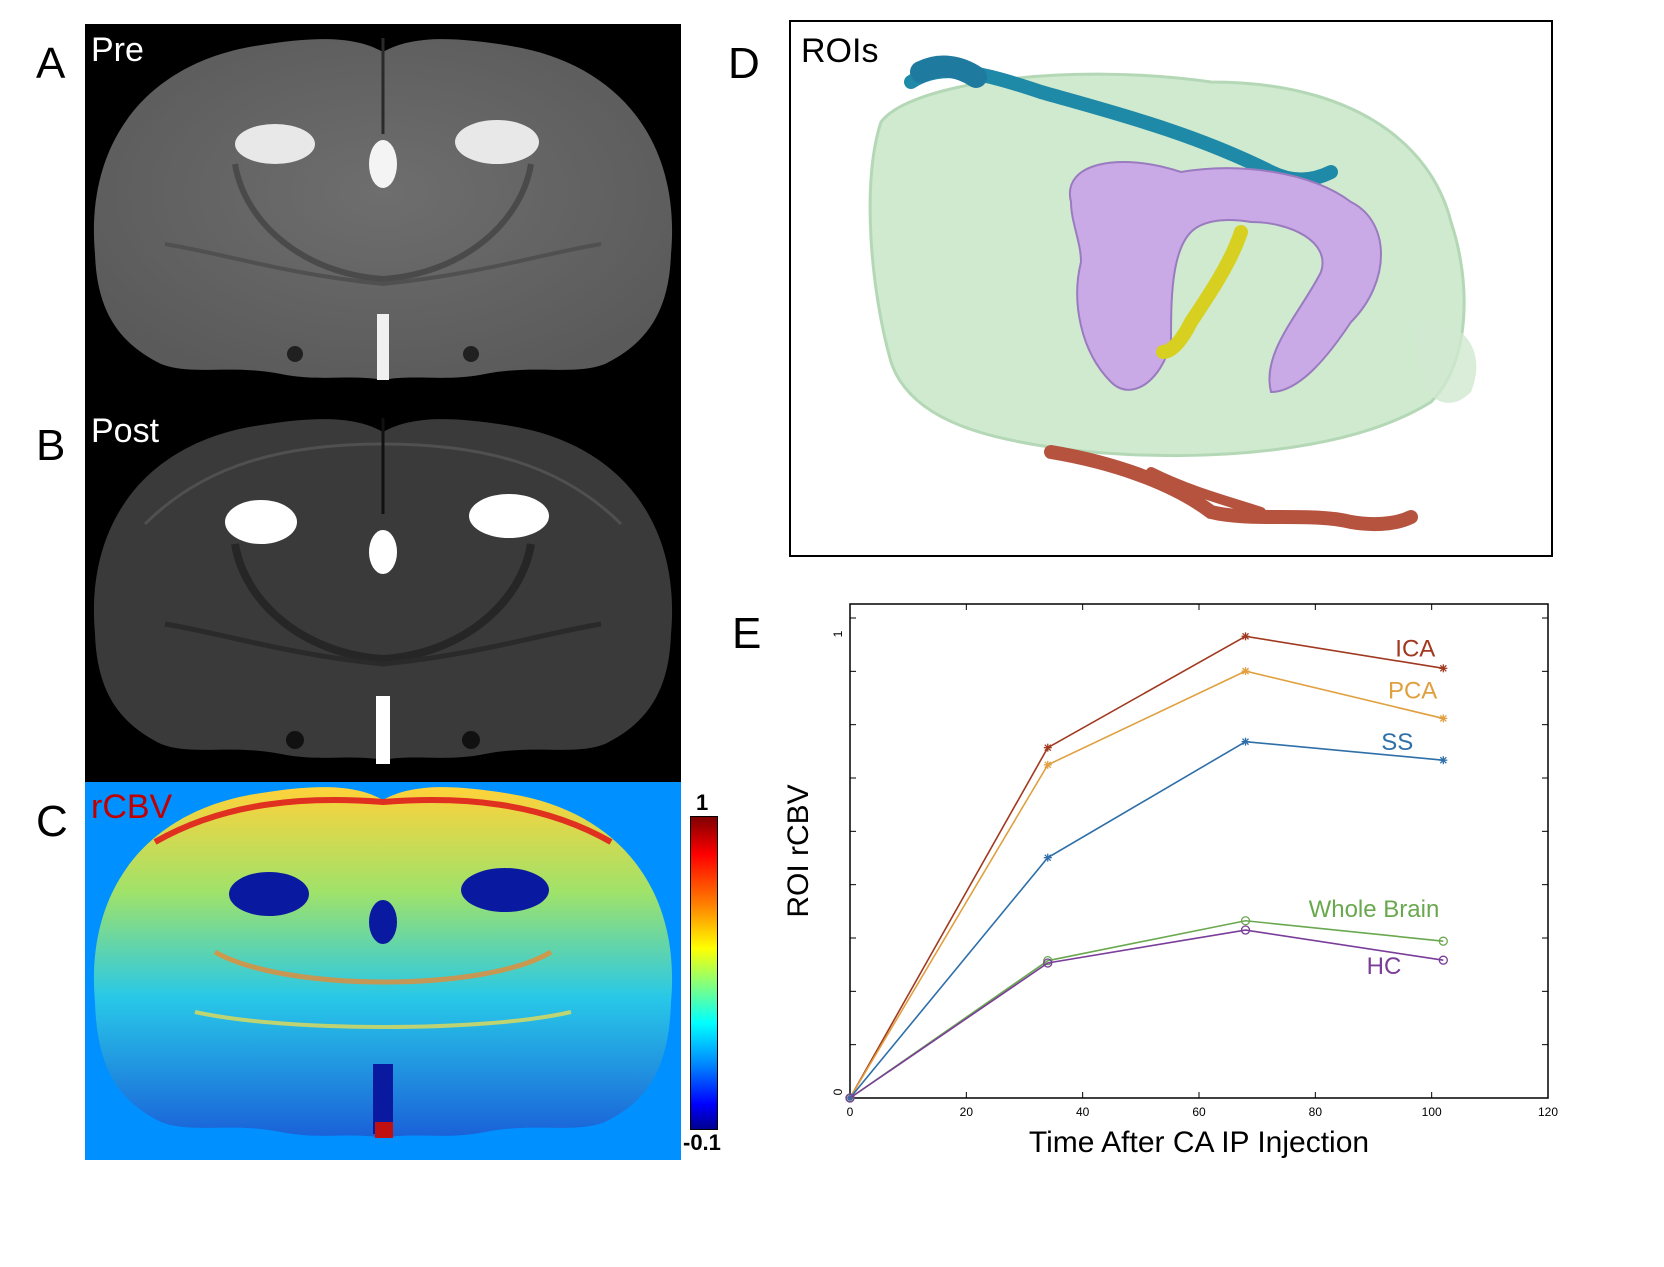  I want to click on colorbar-min-label: -0.1, so click(702, 1142).